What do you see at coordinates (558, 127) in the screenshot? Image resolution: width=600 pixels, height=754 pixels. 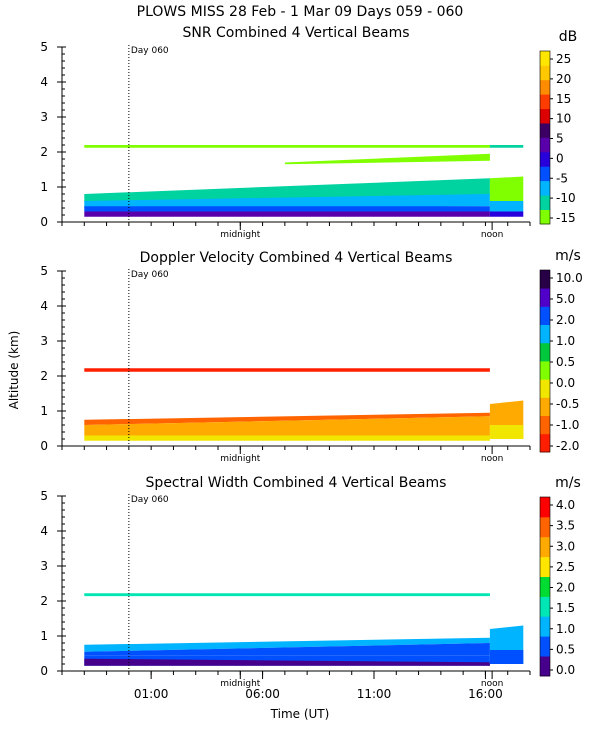 I see `colorbar: 25 20 15 10 5 0 -5 -10 -15 dB` at bounding box center [558, 127].